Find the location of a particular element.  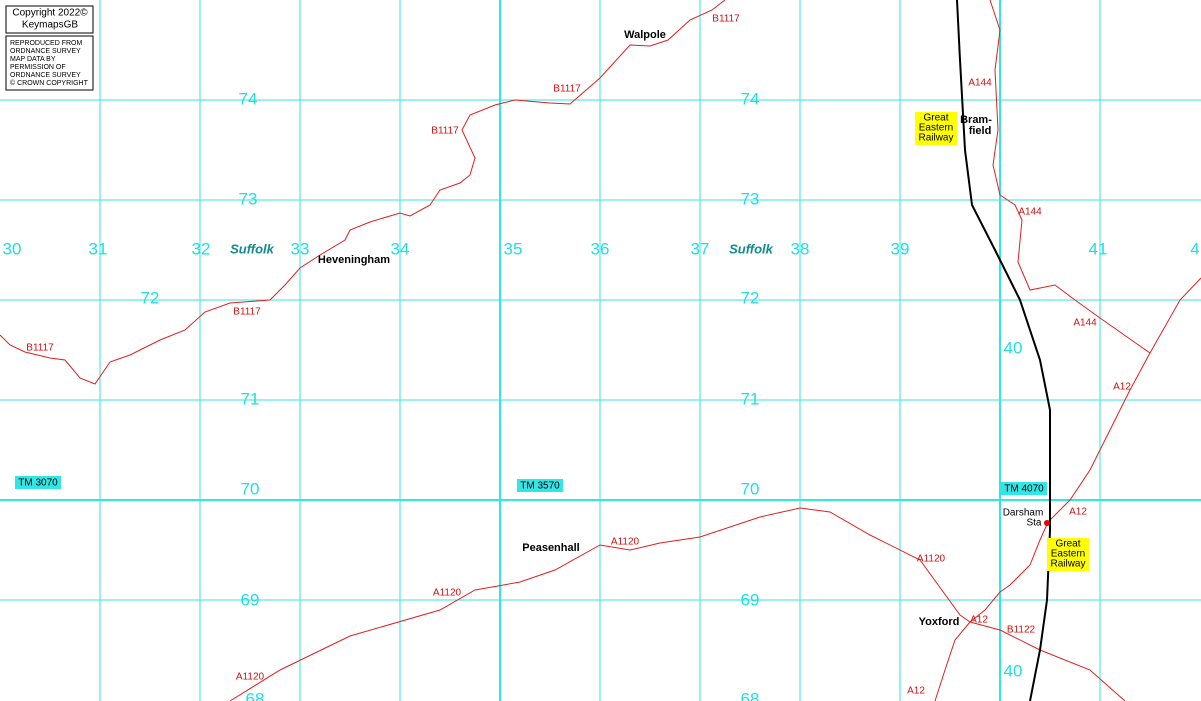

easting-label: 38 is located at coordinates (800, 248).